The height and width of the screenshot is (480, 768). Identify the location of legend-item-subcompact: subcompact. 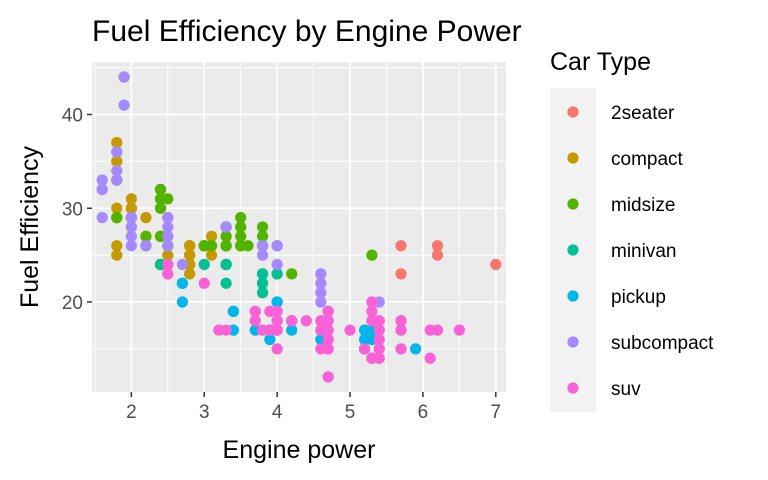
(640, 343).